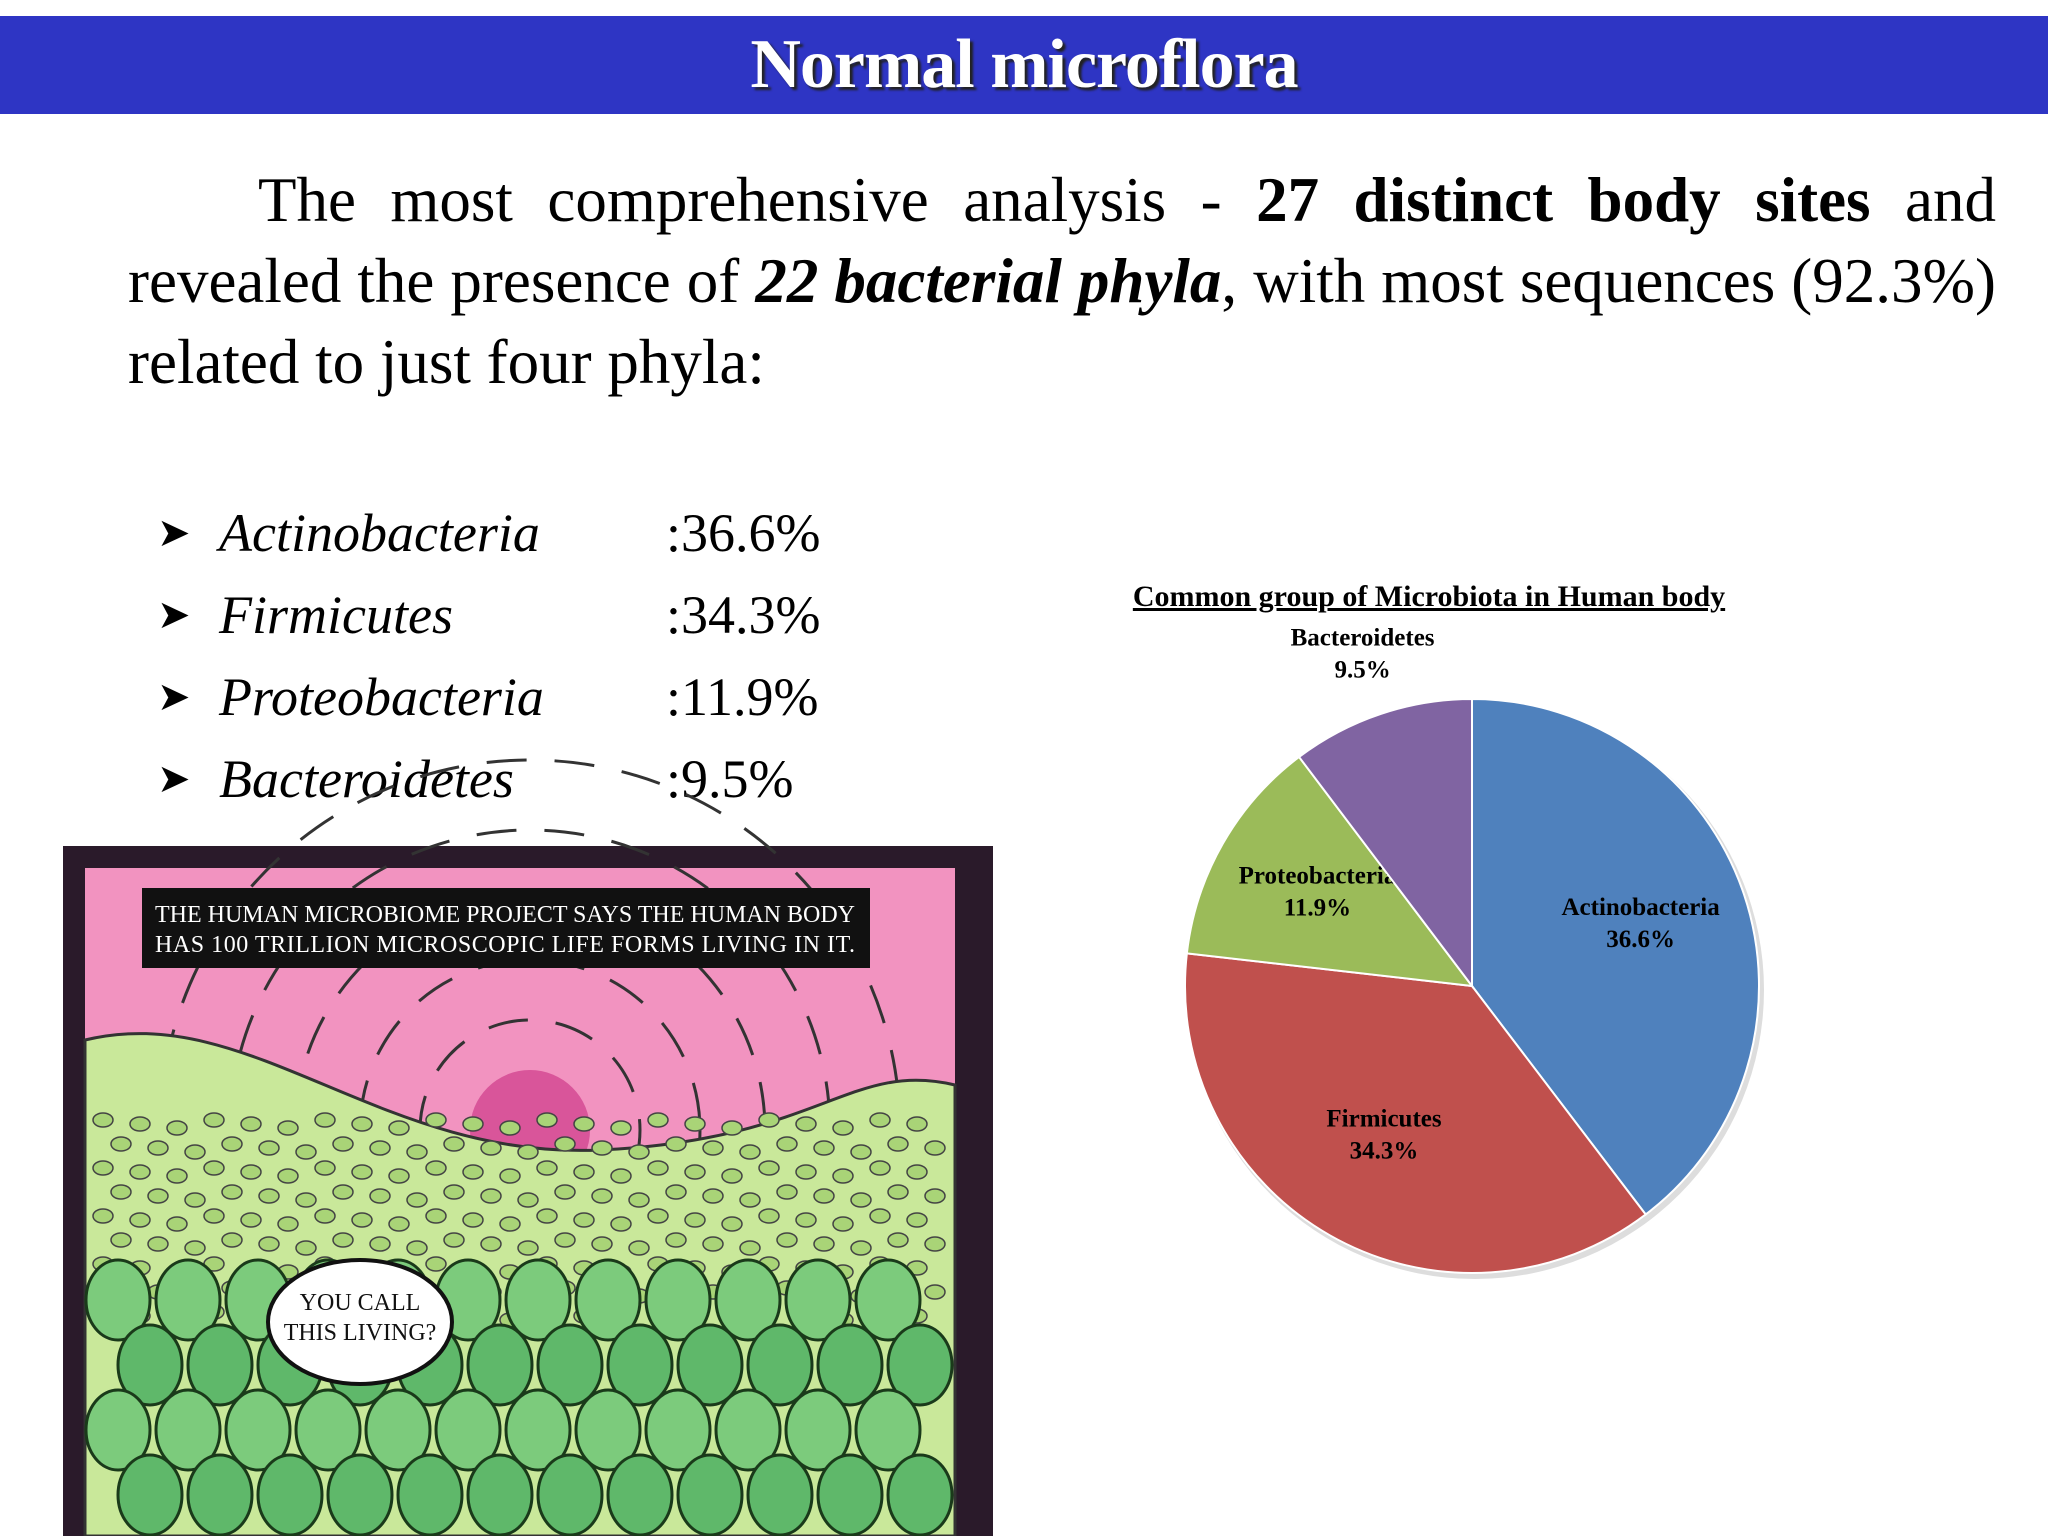  What do you see at coordinates (742, 697) in the screenshot?
I see `phylum-value: :11.9%` at bounding box center [742, 697].